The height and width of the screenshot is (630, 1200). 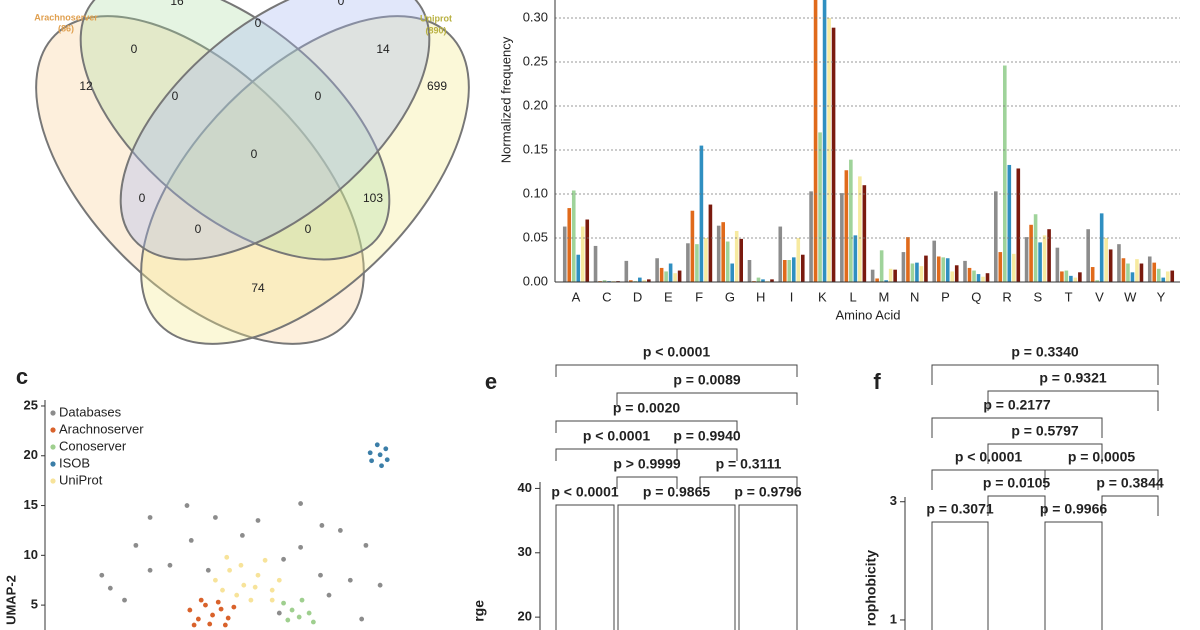 What do you see at coordinates (31, 454) in the screenshot?
I see `y-tick-label: 20` at bounding box center [31, 454].